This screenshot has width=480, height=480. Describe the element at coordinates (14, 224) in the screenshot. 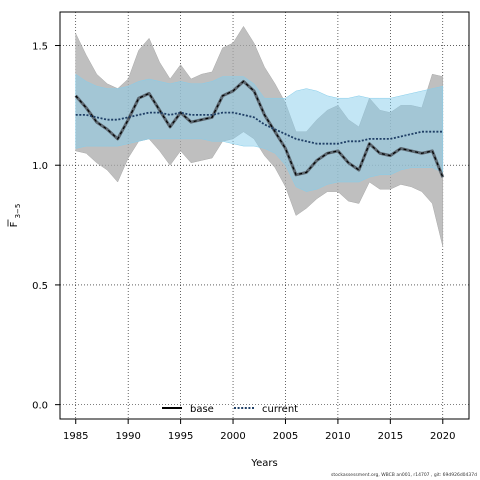

I see `y-axis-title-main: F` at that location.